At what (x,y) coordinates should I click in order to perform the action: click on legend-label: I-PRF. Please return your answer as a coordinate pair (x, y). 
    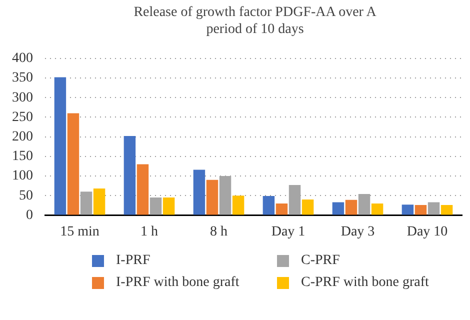
    Looking at the image, I should click on (133, 261).